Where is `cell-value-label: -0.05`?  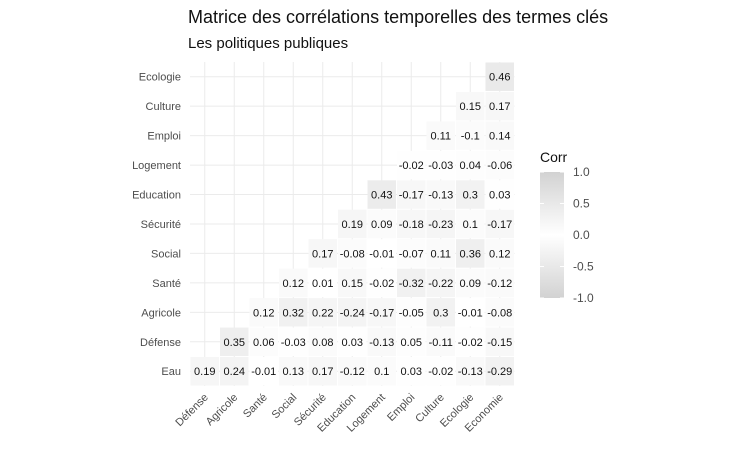
cell-value-label: -0.05 is located at coordinates (411, 313).